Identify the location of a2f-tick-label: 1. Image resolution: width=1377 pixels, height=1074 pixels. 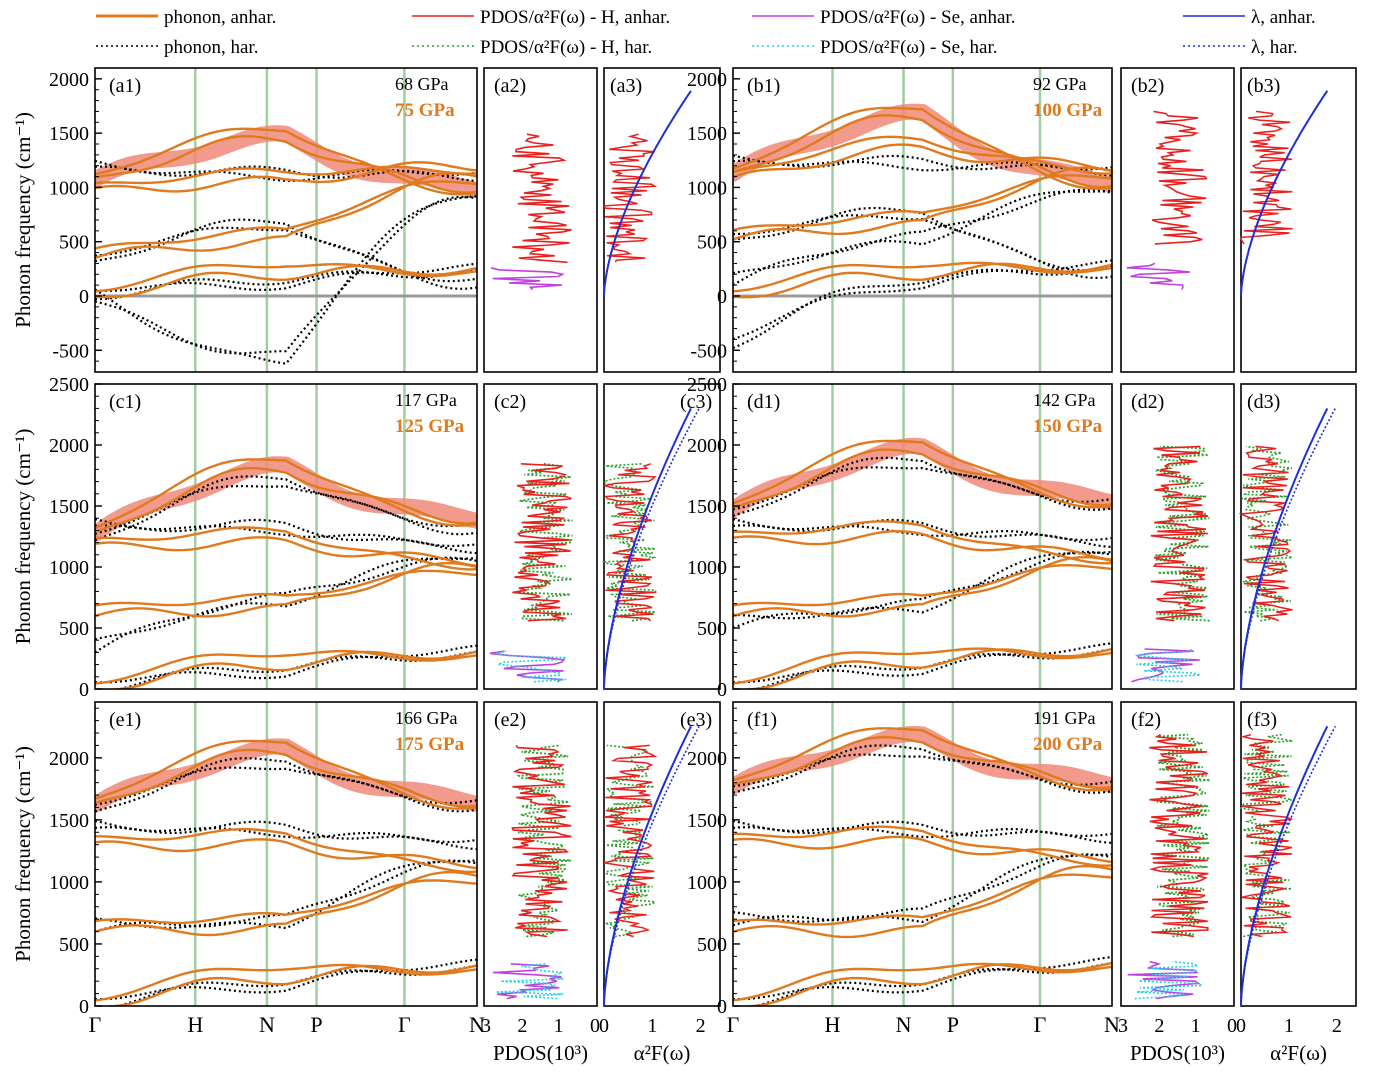
(1289, 1026).